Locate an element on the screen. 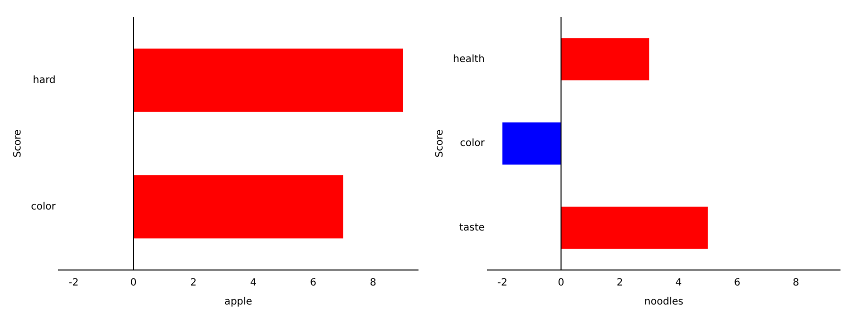  x-axis-title: apple is located at coordinates (238, 302).